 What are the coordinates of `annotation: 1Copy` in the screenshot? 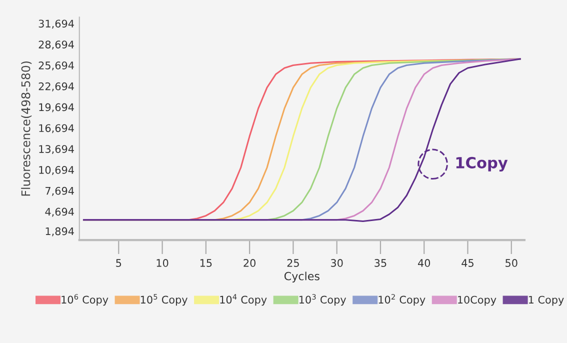 It's located at (482, 164).